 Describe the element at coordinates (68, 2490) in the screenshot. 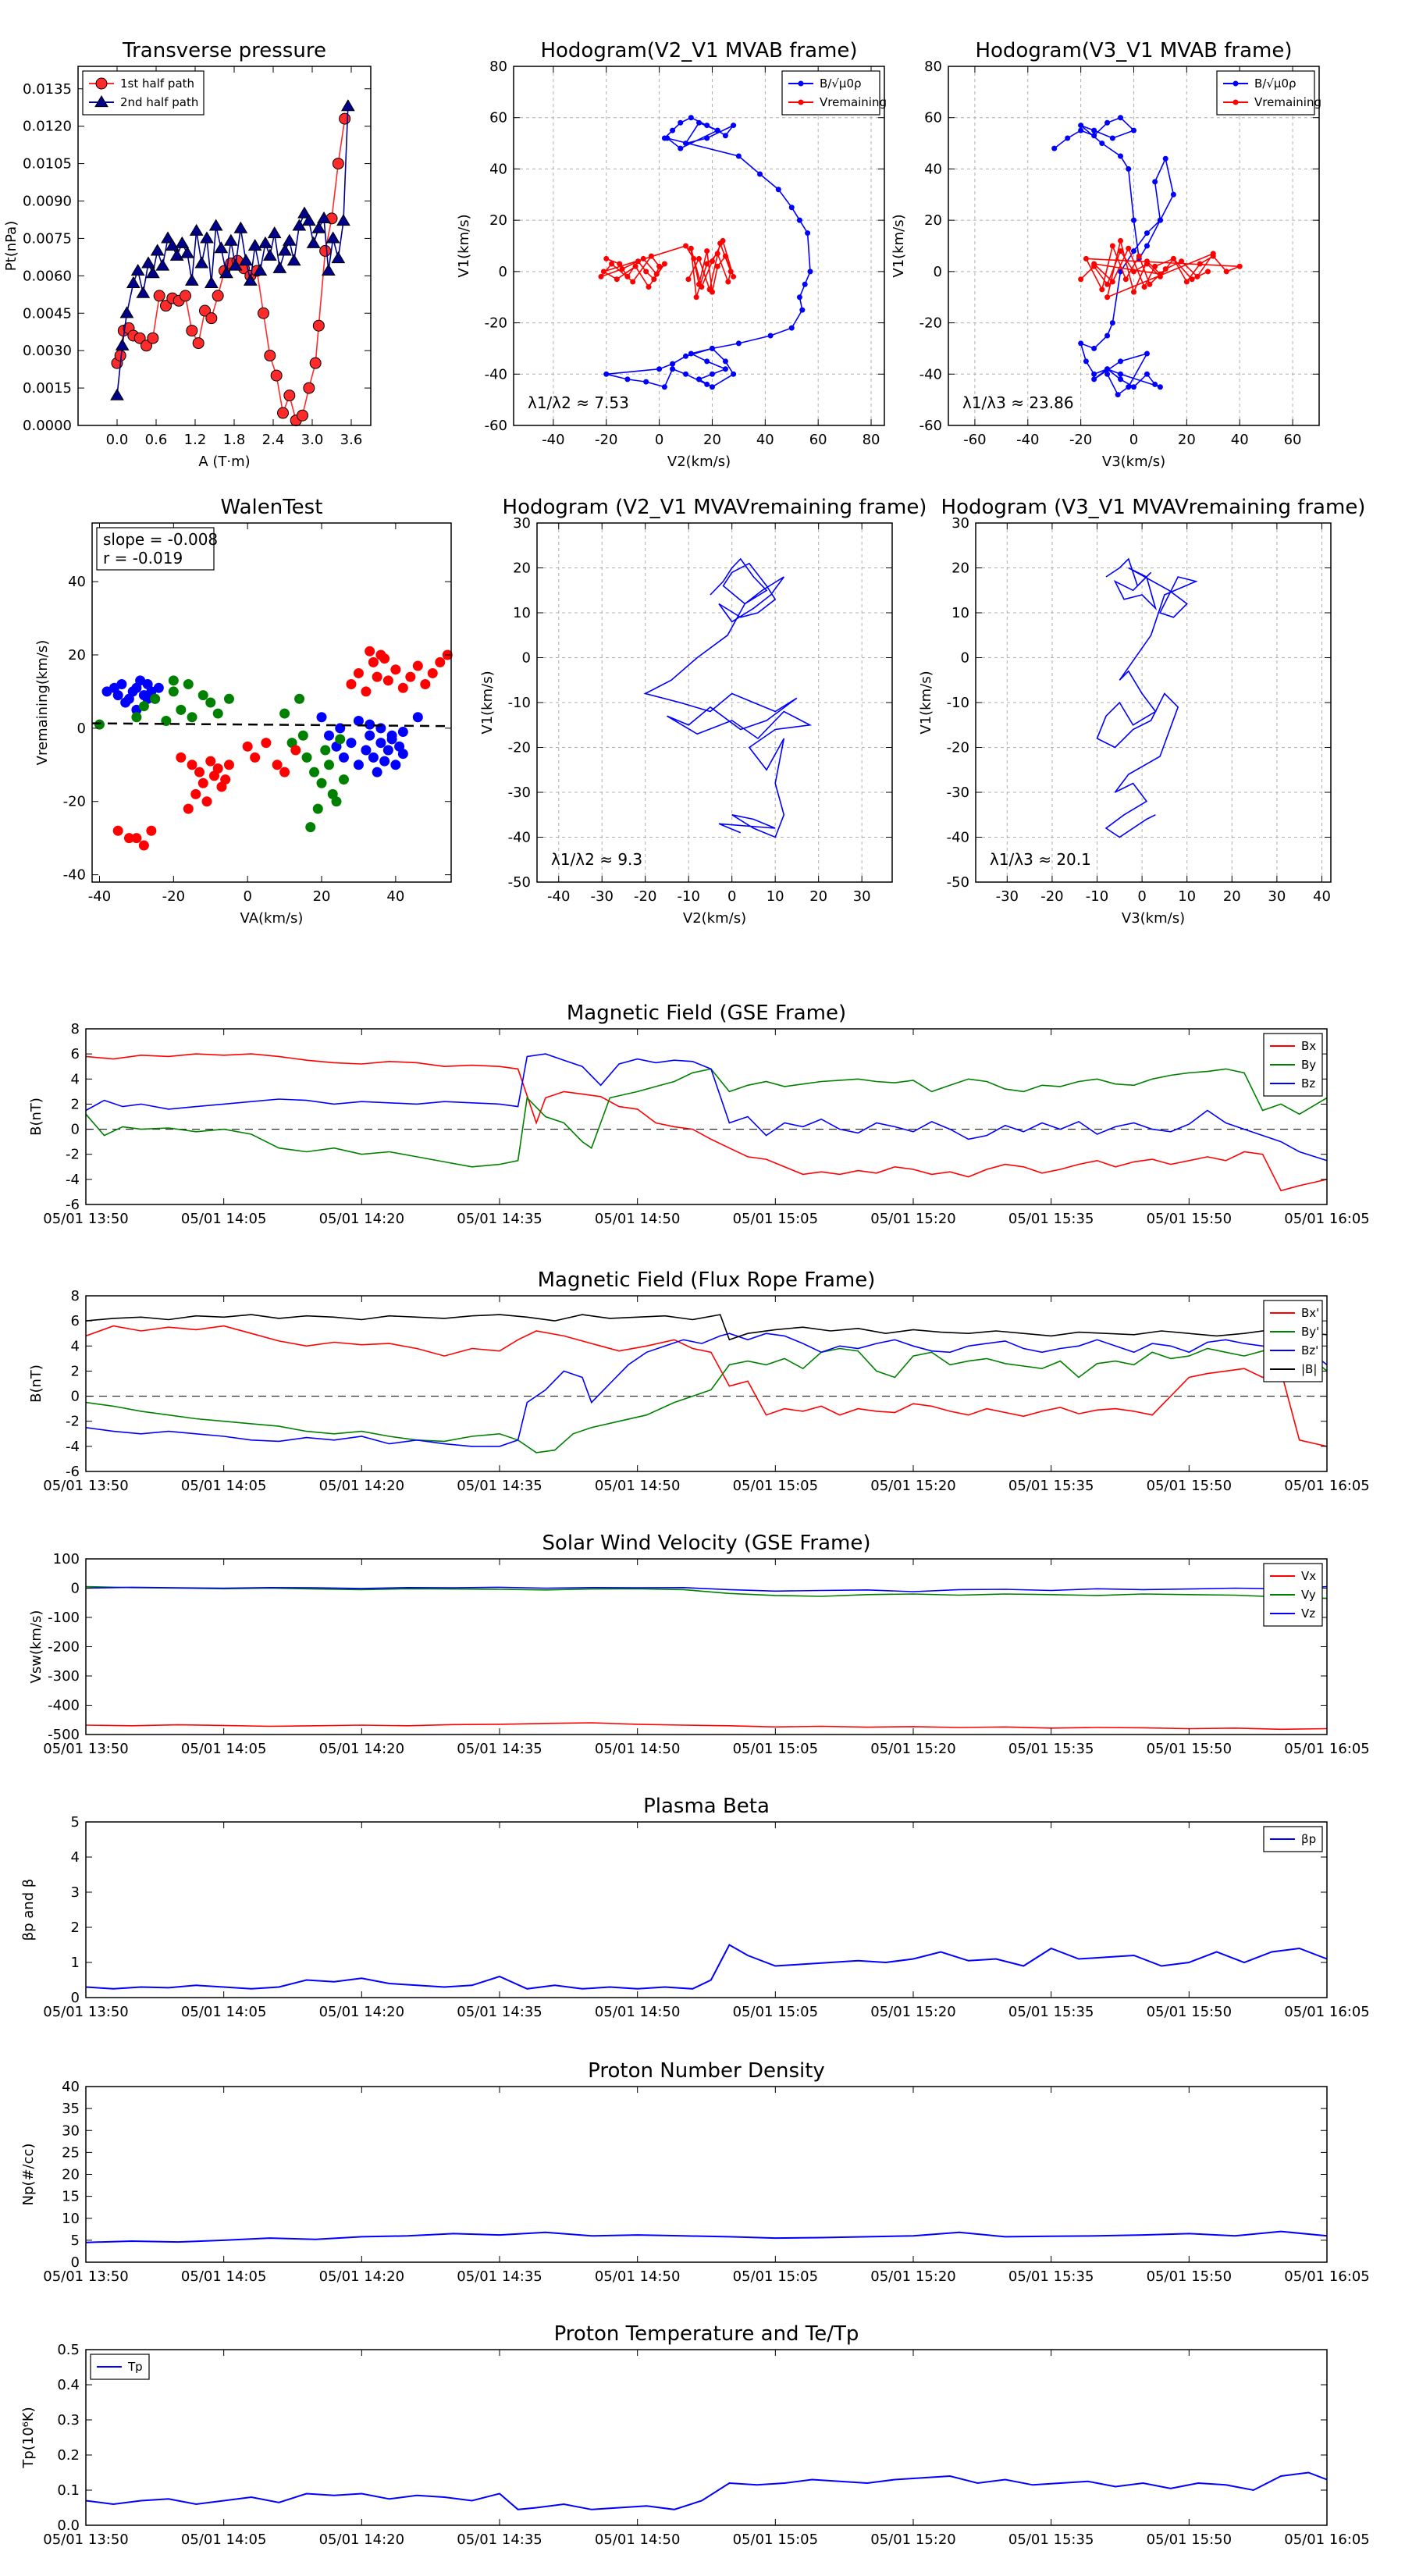

I see `y-tick-label: 0.1` at that location.